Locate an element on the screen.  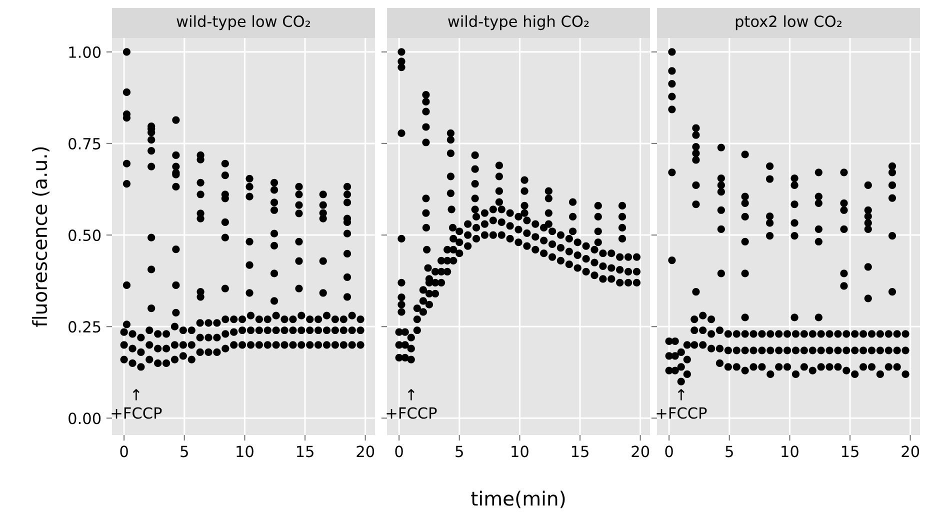
chart-title: ptox2 low CO₂ is located at coordinates (789, 22).